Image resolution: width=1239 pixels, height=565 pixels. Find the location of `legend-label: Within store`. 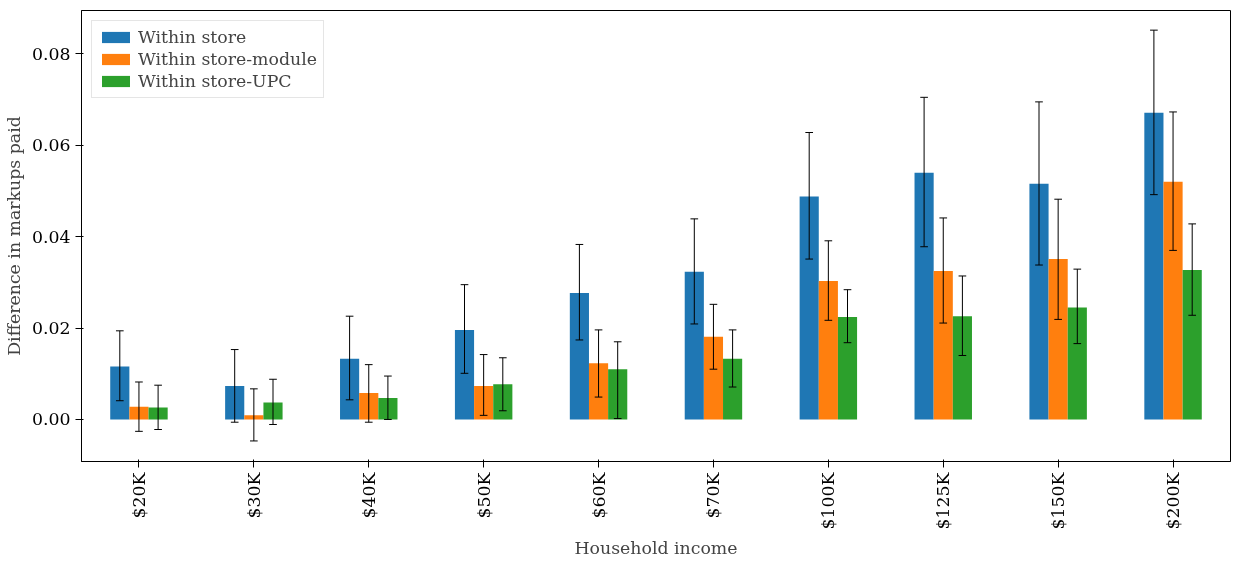

legend-label: Within store is located at coordinates (192, 37).